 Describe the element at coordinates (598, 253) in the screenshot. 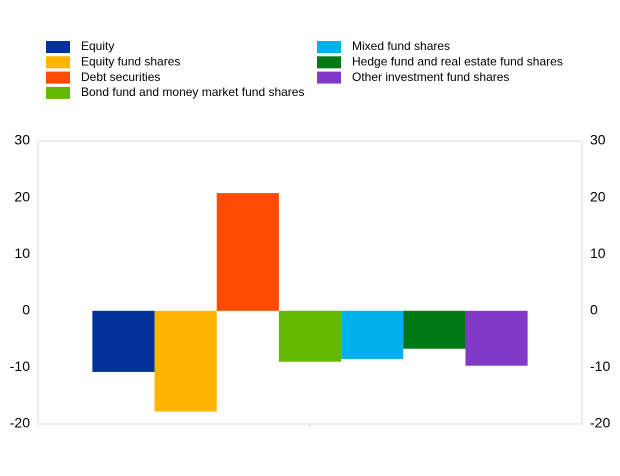

I see `y2-tick-label: 10` at that location.